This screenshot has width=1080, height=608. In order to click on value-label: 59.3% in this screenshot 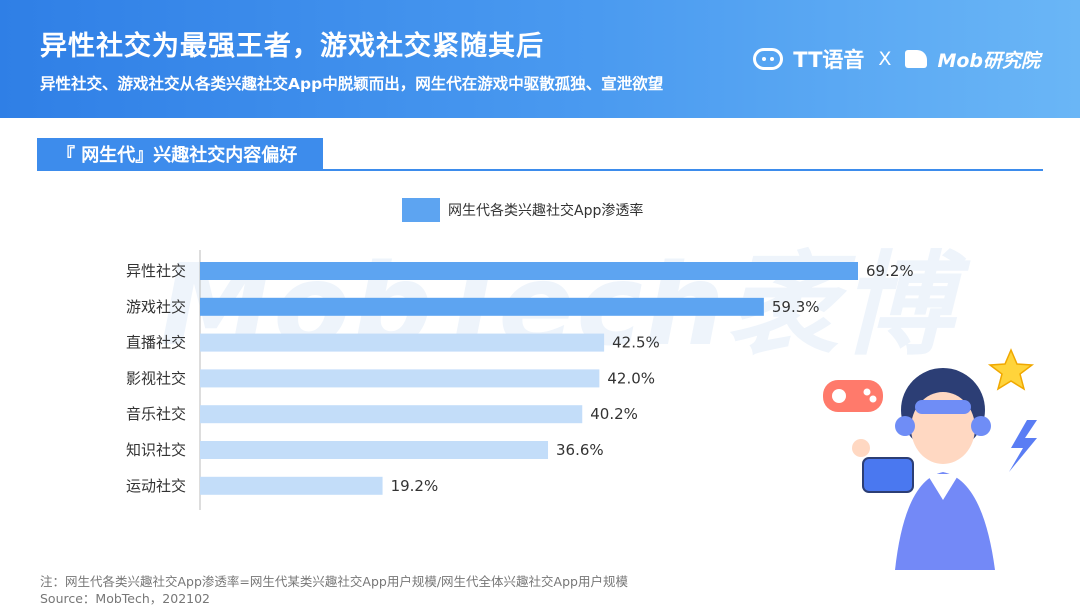, I will do `click(796, 307)`.